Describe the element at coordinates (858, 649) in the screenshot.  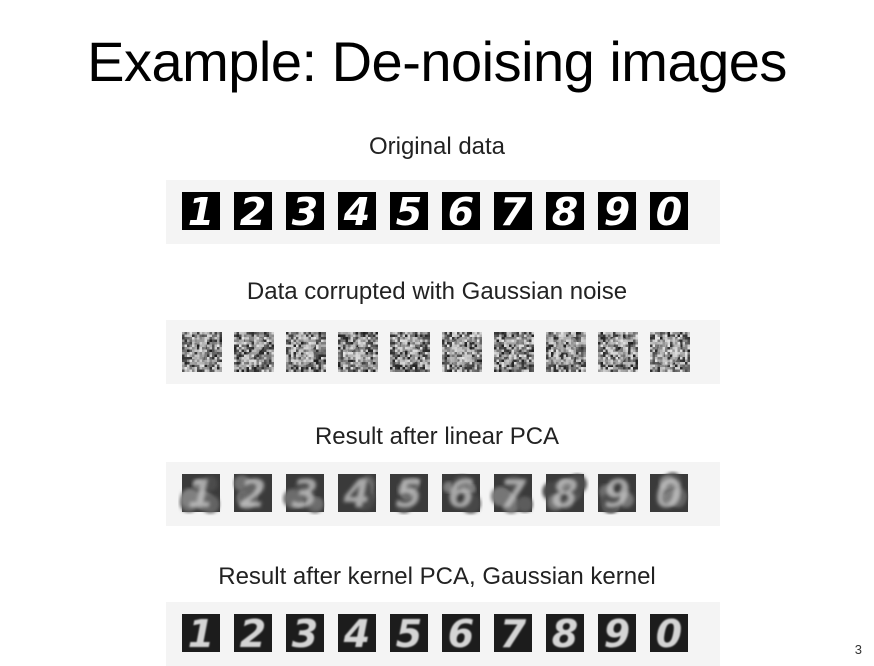
I see `page-number: 3` at that location.